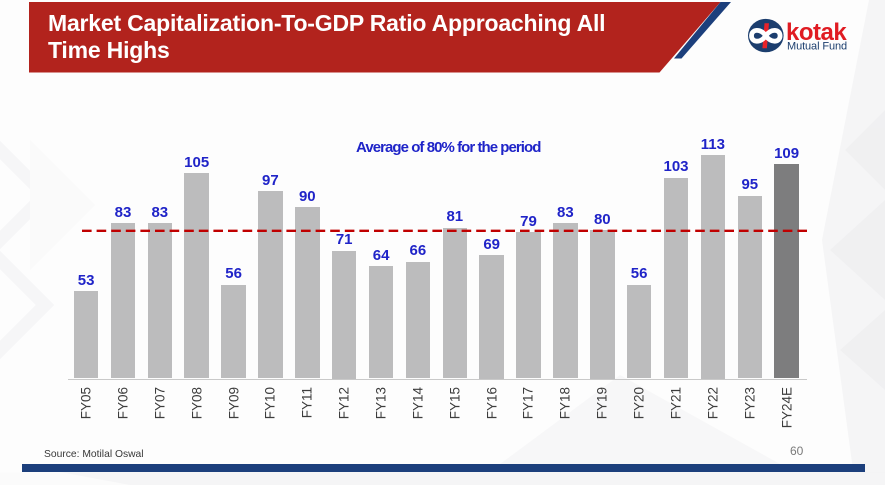 The image size is (885, 485). Describe the element at coordinates (817, 46) in the screenshot. I see `svg-text: Mutual Fund` at that location.